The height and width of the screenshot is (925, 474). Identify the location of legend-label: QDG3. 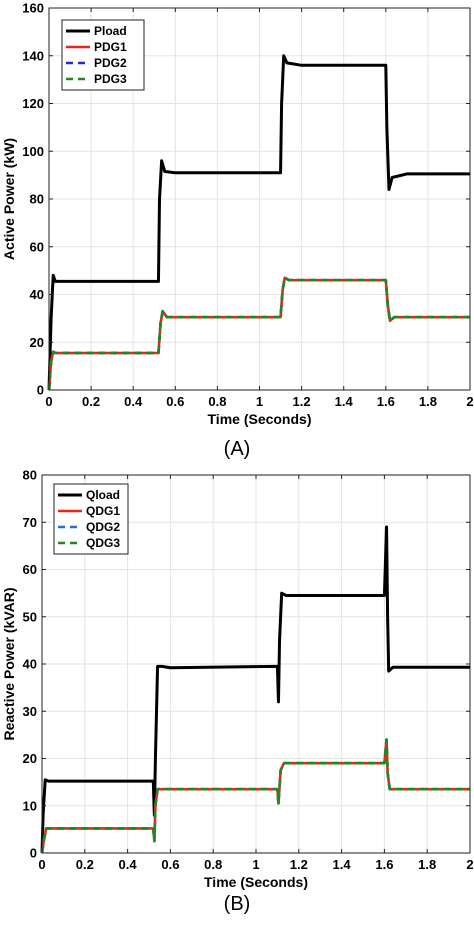
(103, 543).